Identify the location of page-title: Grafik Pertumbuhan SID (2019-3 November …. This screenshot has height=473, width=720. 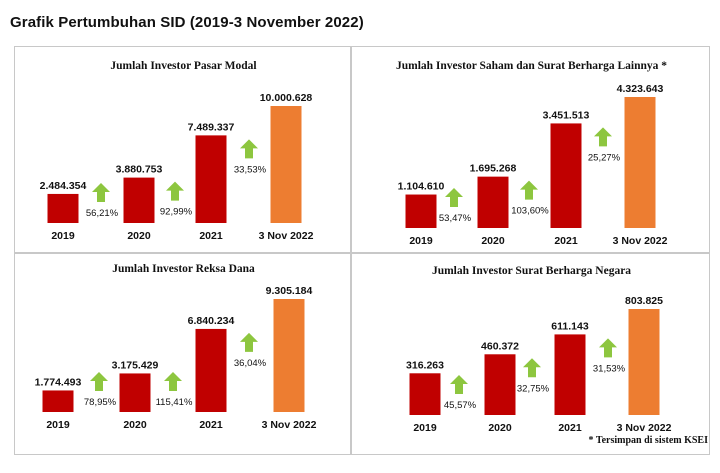
(187, 22).